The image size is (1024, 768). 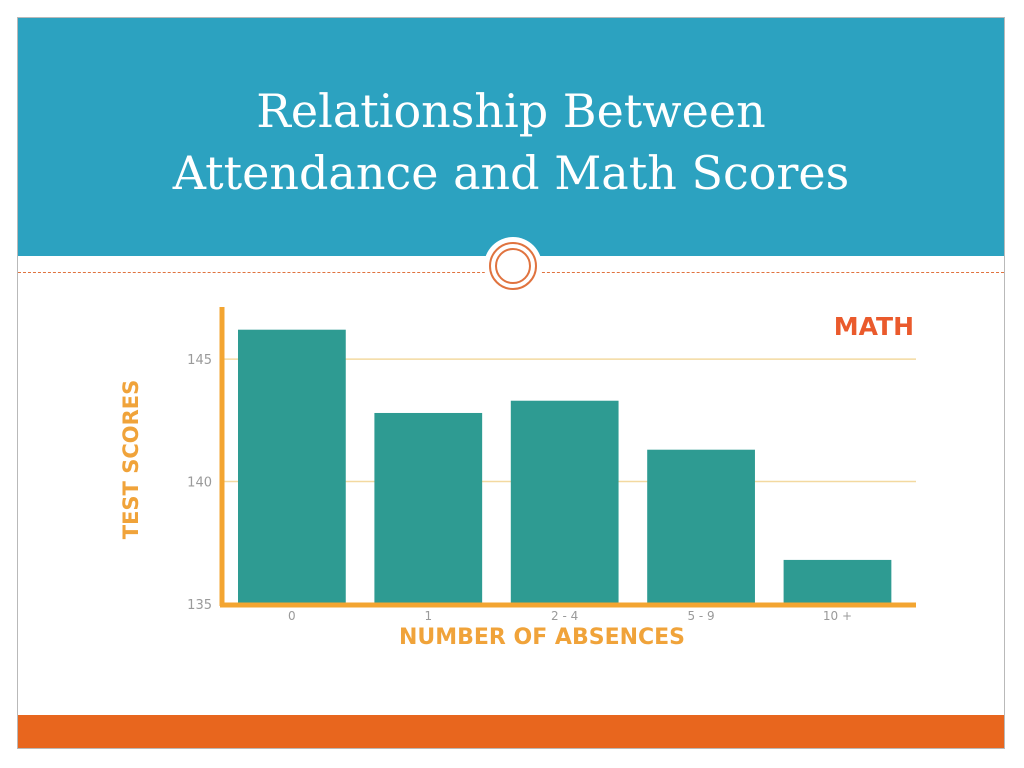 I want to click on circle-ornament-icon, so click(x=513, y=266).